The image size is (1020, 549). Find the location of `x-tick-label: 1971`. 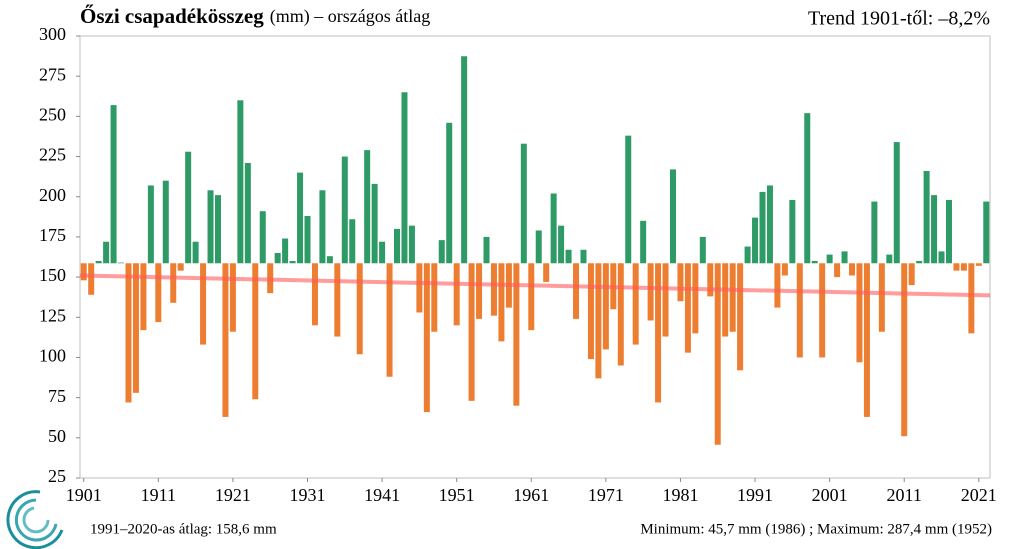

x-tick-label: 1971 is located at coordinates (606, 495).